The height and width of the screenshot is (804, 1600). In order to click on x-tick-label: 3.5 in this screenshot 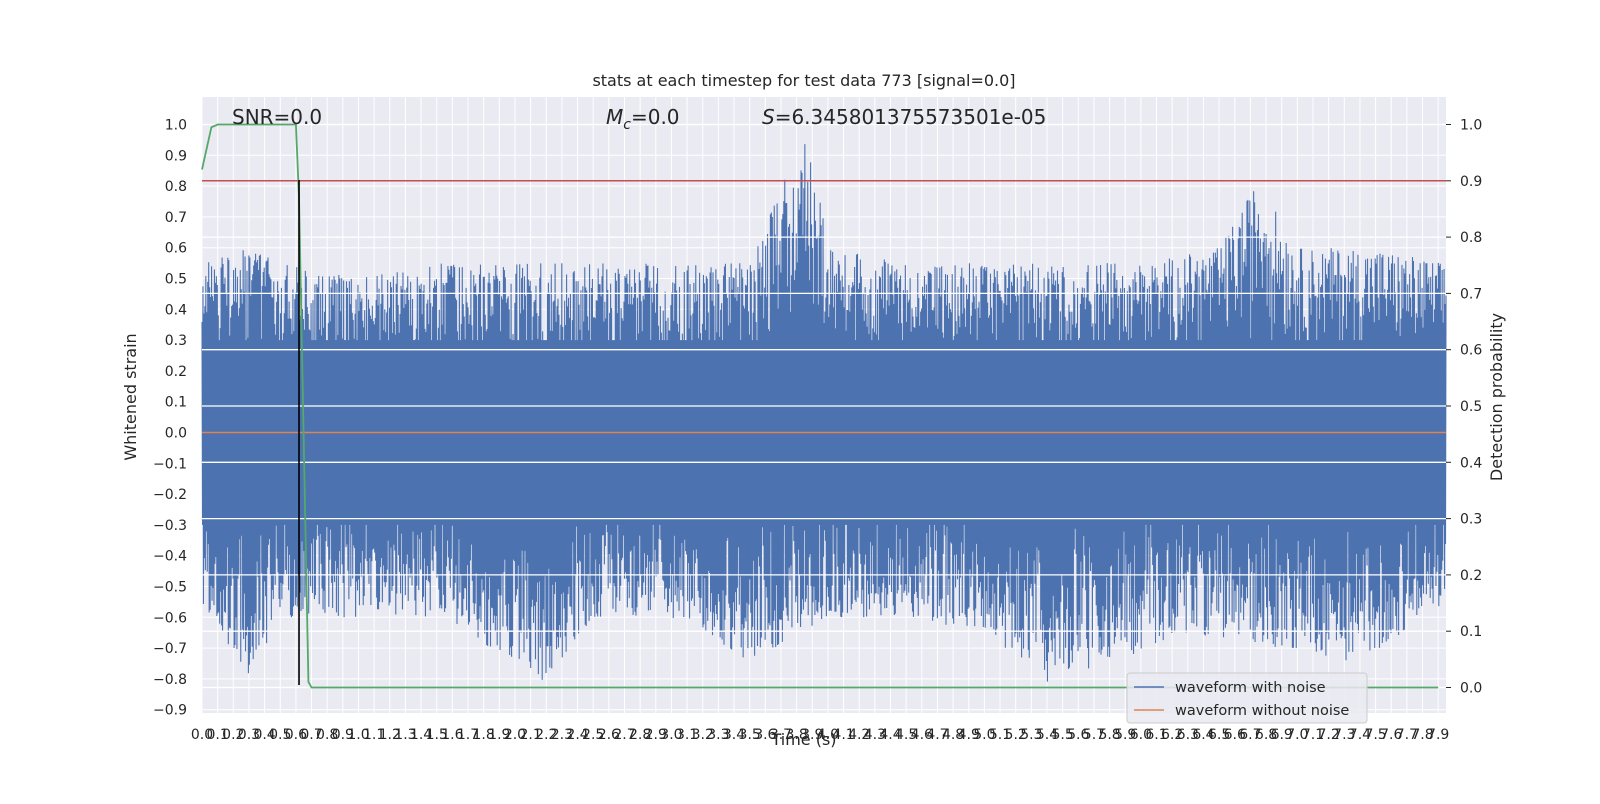, I will do `click(750, 735)`.